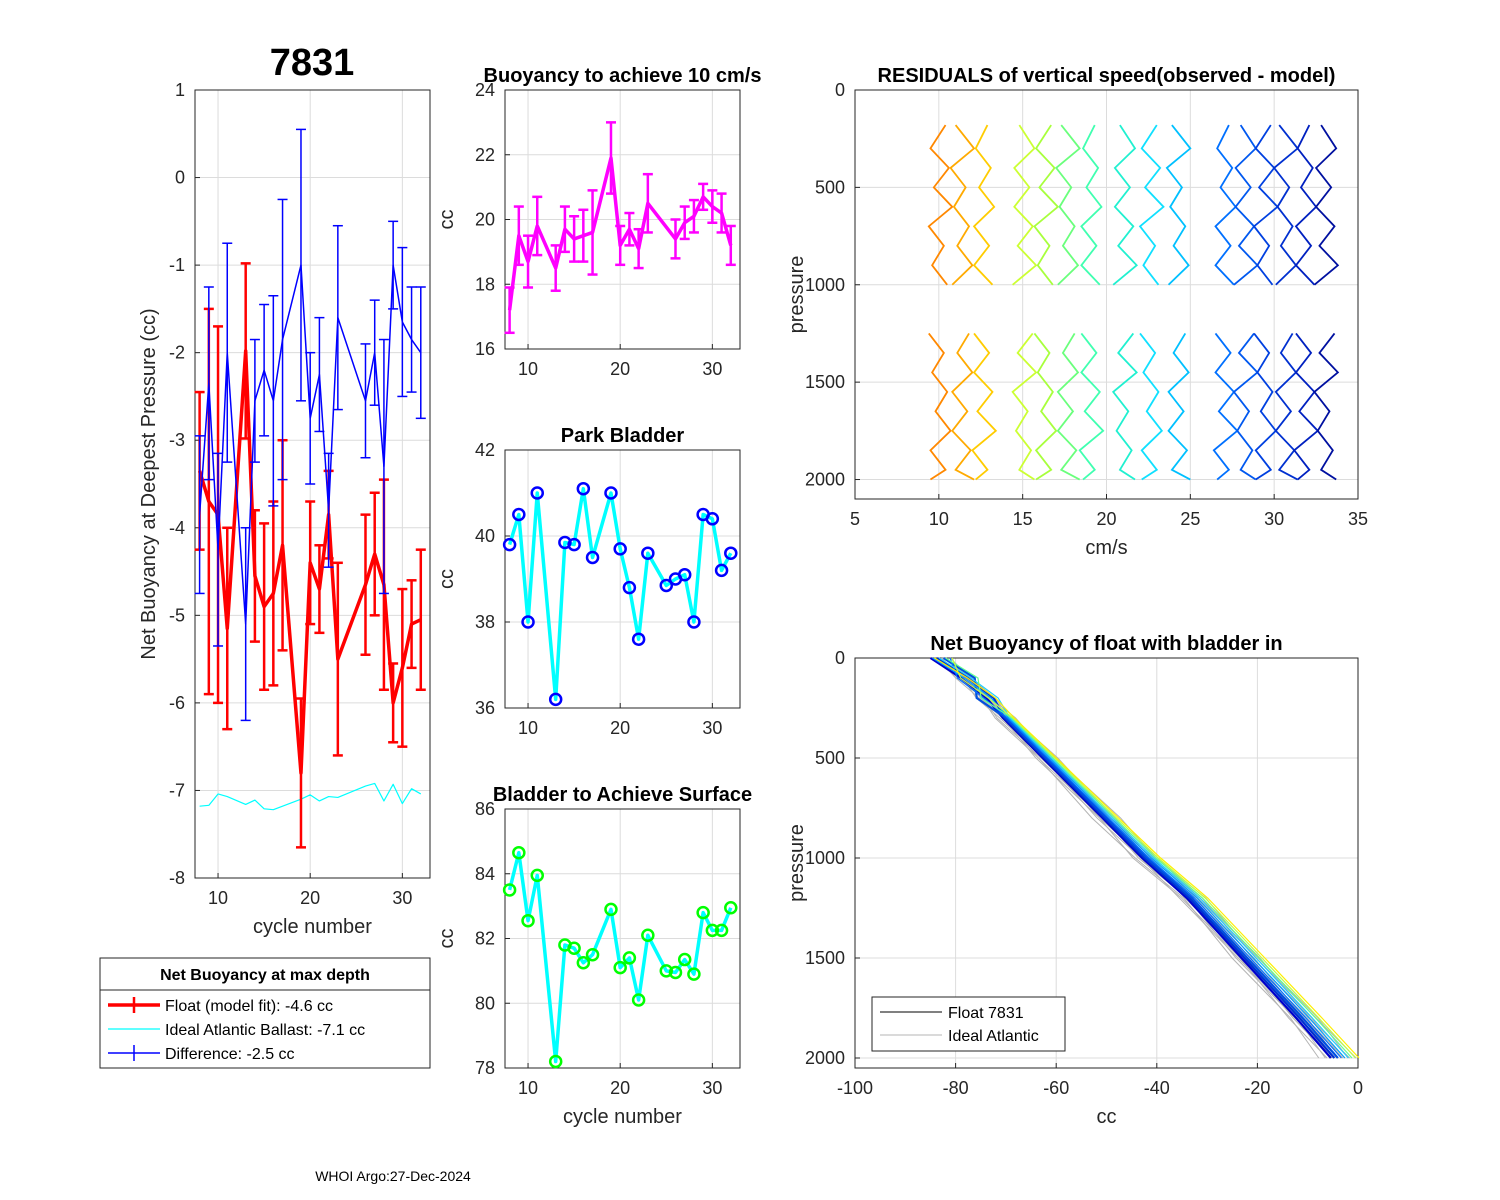  I want to click on park_bladder-title: Park Bladder, so click(623, 436).